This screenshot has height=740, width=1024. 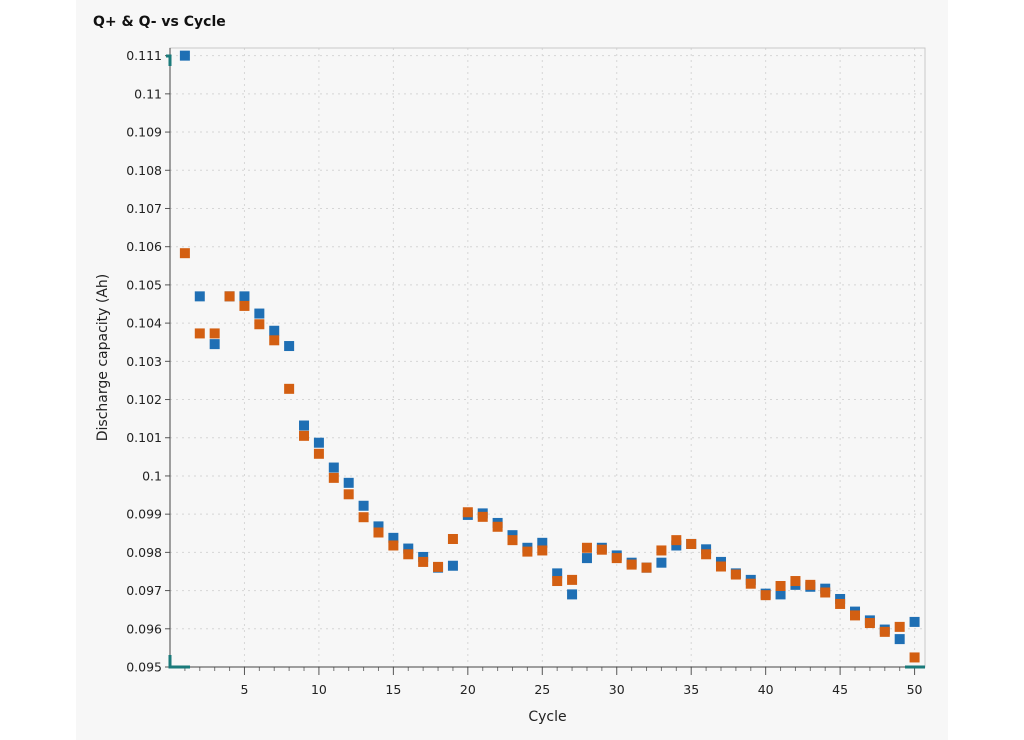 What do you see at coordinates (144, 399) in the screenshot?
I see `y-tick-label: 0.102` at bounding box center [144, 399].